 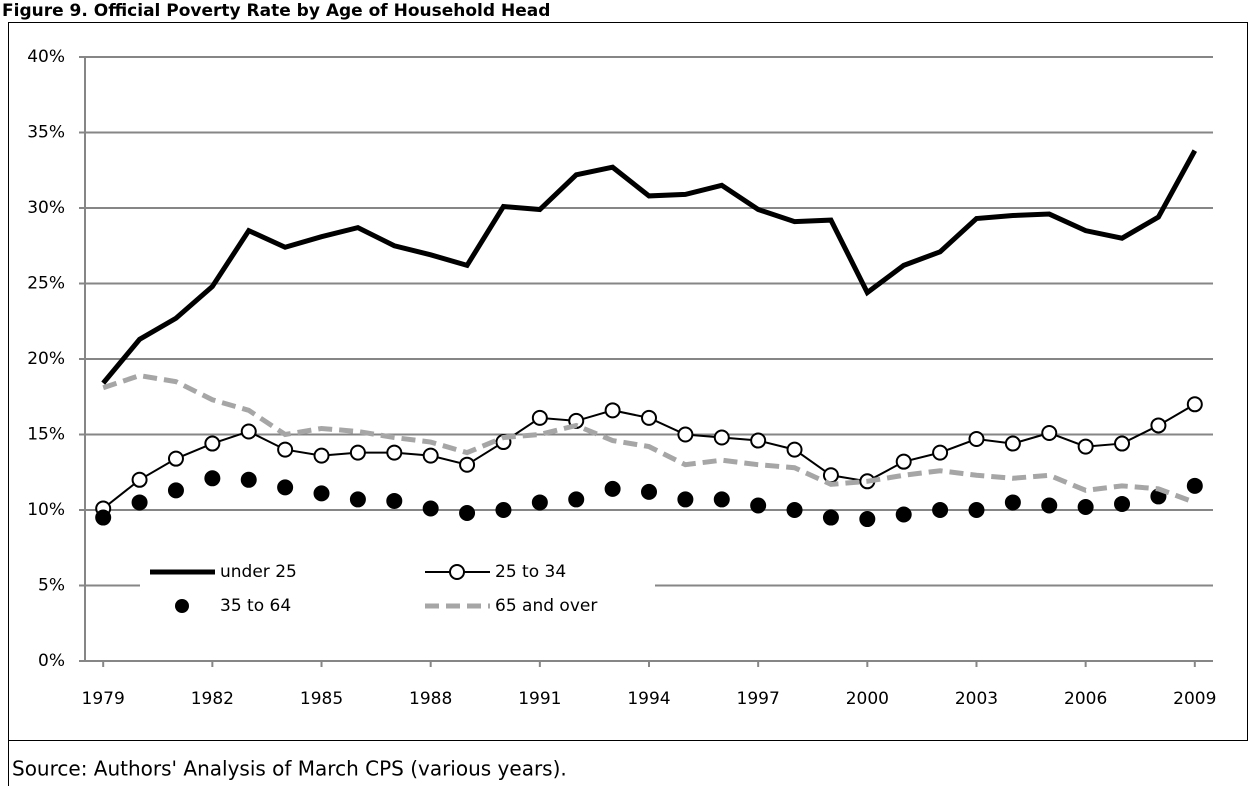 What do you see at coordinates (867, 699) in the screenshot?
I see `x-tick-label: 2000` at bounding box center [867, 699].